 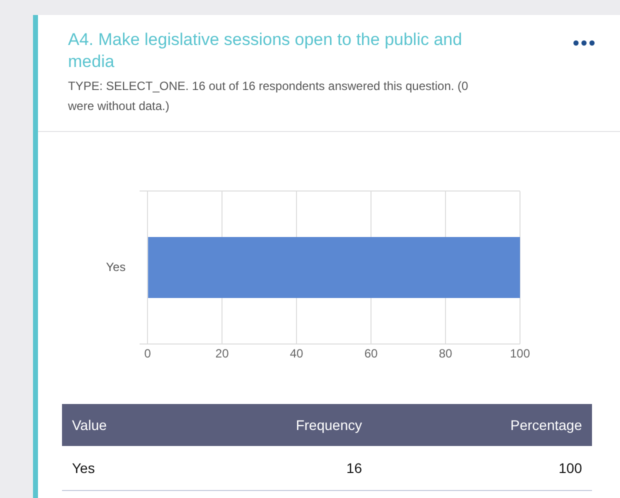 What do you see at coordinates (269, 96) in the screenshot?
I see `chart-subtitle: TYPE: SELECT_ONE. 16 out of 16 respondents answered this question. (0 were without data.)` at bounding box center [269, 96].